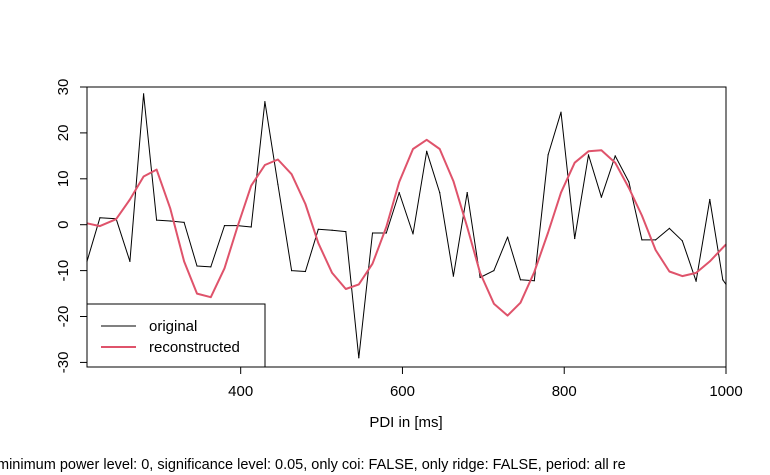 Image resolution: width=770 pixels, height=475 pixels. Describe the element at coordinates (63, 363) in the screenshot. I see `y-tick-label: -30` at that location.